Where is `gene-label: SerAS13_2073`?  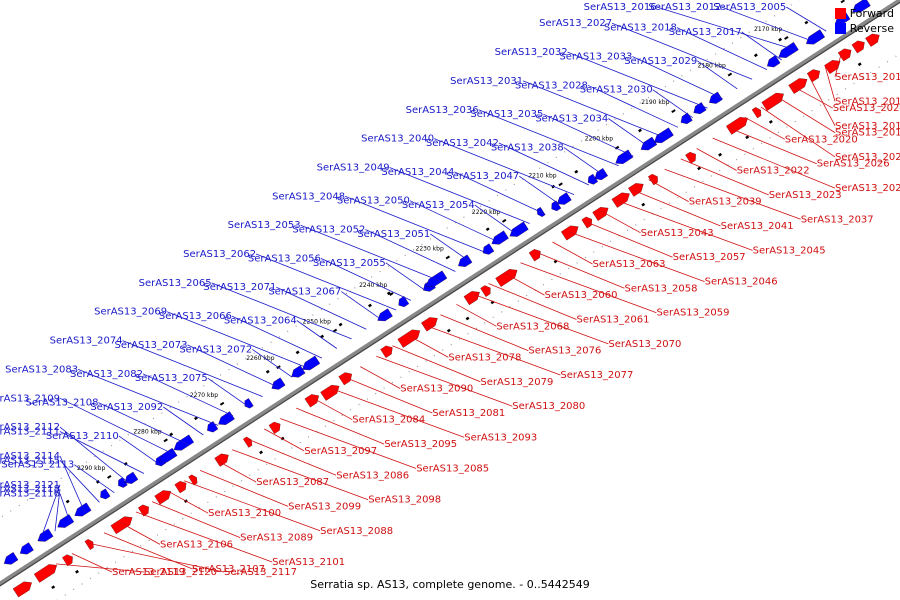
gene-label: SerAS13_2073 is located at coordinates (151, 345).